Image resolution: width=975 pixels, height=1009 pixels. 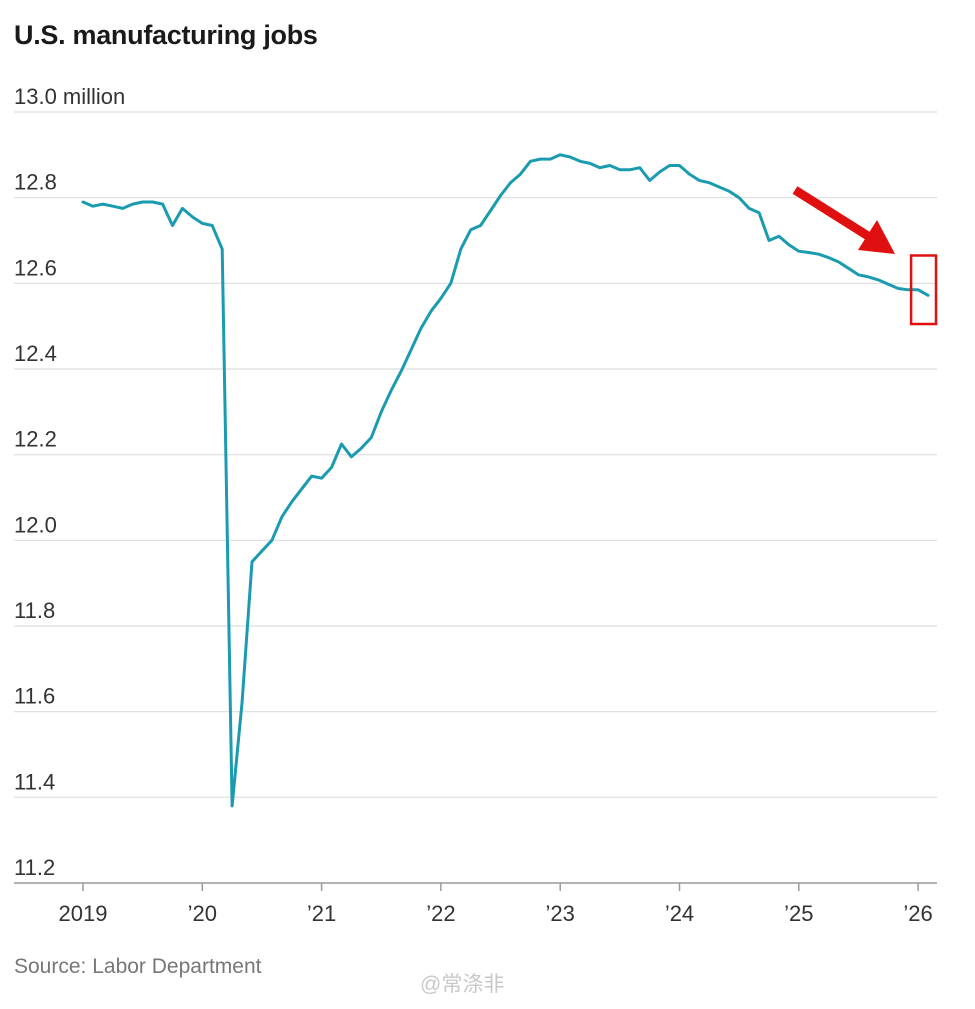 What do you see at coordinates (831, 213) in the screenshot?
I see `annotation-arrow-shaft` at bounding box center [831, 213].